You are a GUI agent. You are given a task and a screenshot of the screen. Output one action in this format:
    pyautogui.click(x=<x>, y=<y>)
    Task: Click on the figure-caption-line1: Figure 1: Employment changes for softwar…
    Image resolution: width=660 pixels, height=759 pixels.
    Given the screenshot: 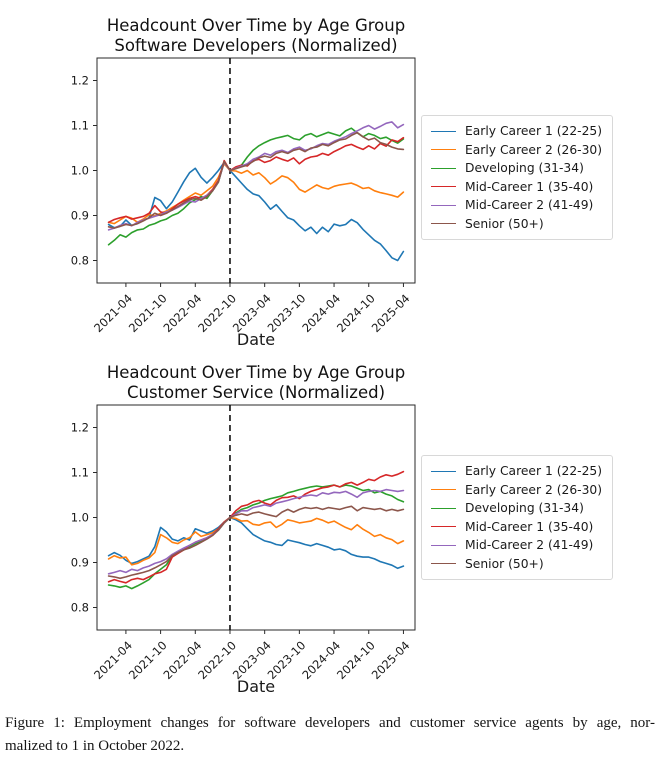 What is the action you would take?
    pyautogui.click(x=330, y=723)
    